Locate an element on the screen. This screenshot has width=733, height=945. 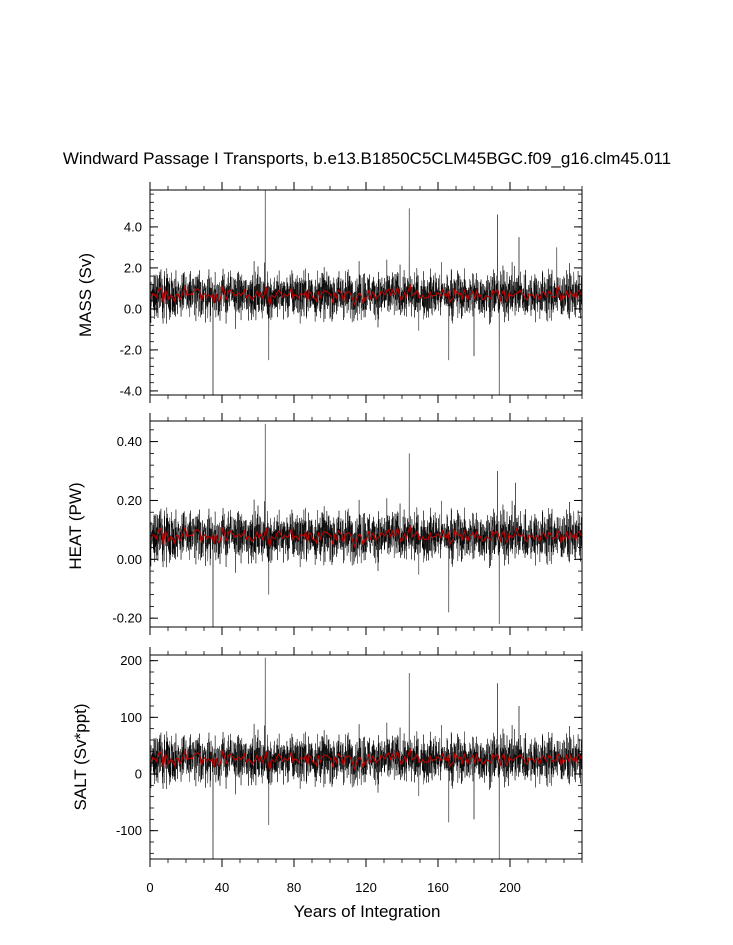
mass-ytick-label: 2.0 is located at coordinates (133, 267).